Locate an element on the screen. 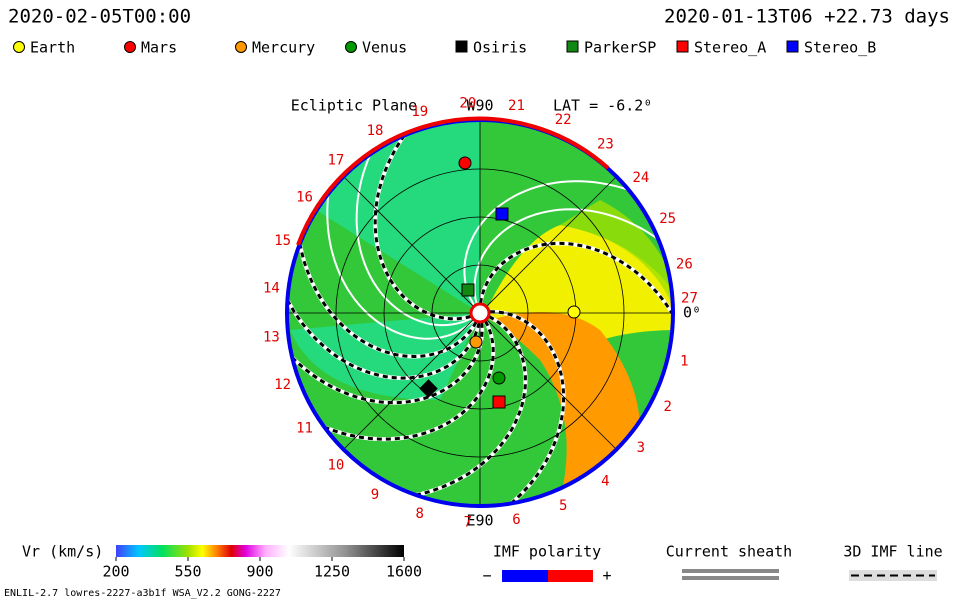 This screenshot has width=960, height=600. sector-label: 8 is located at coordinates (420, 514).